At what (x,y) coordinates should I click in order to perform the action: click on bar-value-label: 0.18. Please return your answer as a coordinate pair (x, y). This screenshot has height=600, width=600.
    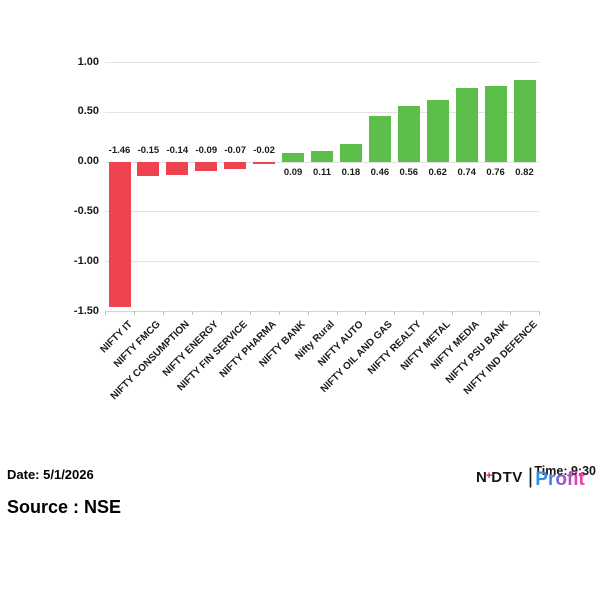
    Looking at the image, I should click on (351, 172).